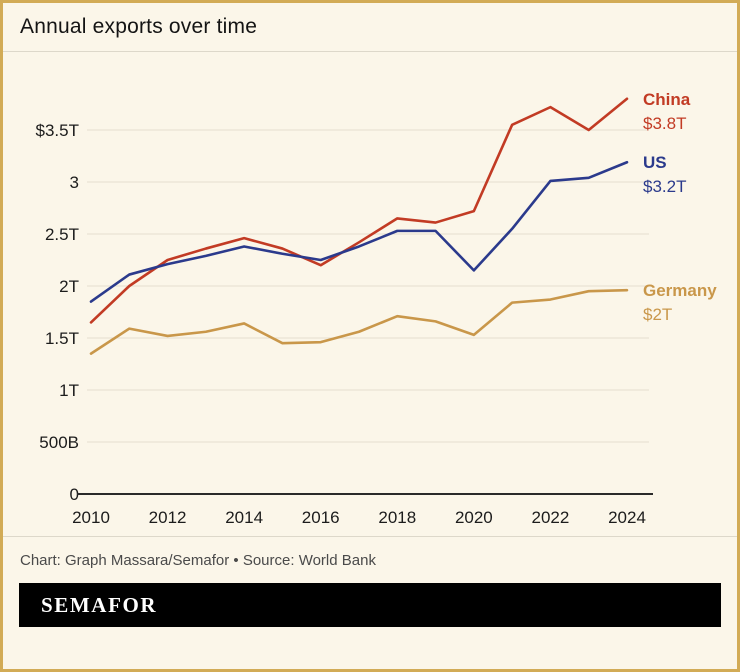 The height and width of the screenshot is (672, 740). What do you see at coordinates (139, 26) in the screenshot?
I see `chart-title: Annual exports over time` at bounding box center [139, 26].